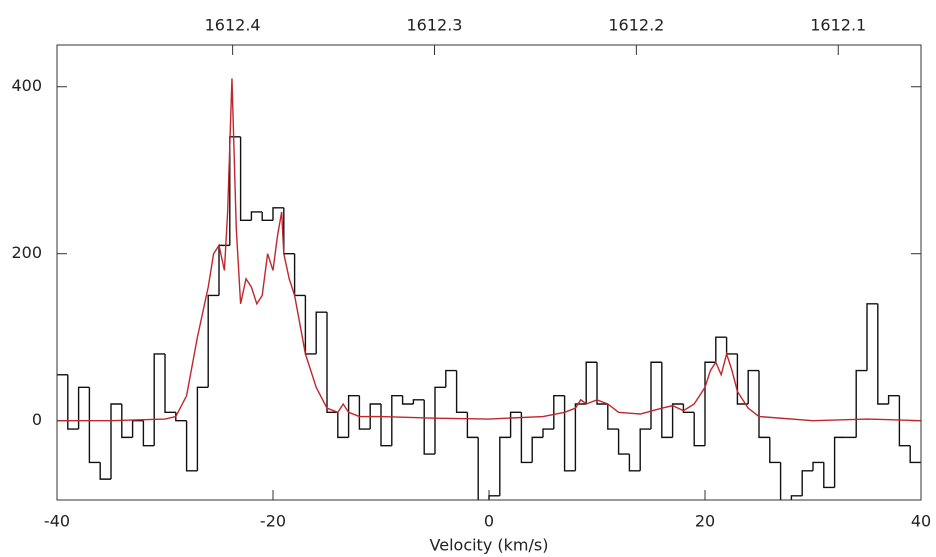 The image size is (936, 557). Describe the element at coordinates (489, 545) in the screenshot. I see `x-axis-label: Velocity (km/s)` at that location.